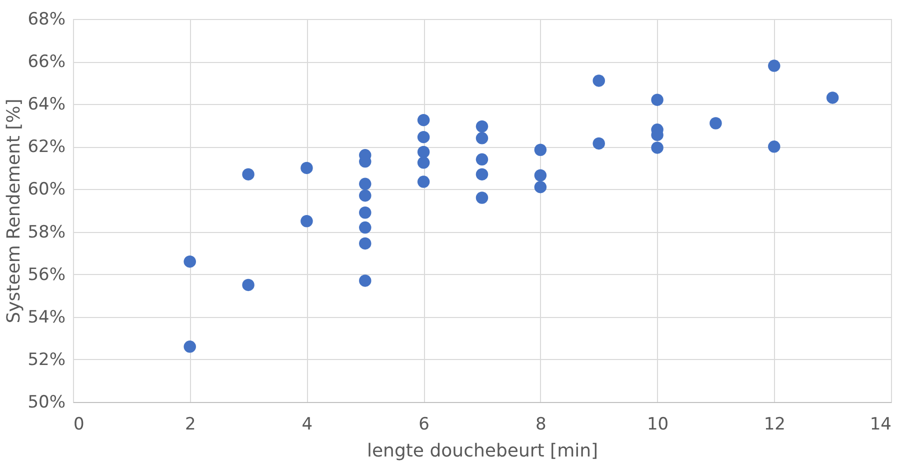  What do you see at coordinates (47, 190) in the screenshot?
I see `y-tick-label: 60%` at bounding box center [47, 190].